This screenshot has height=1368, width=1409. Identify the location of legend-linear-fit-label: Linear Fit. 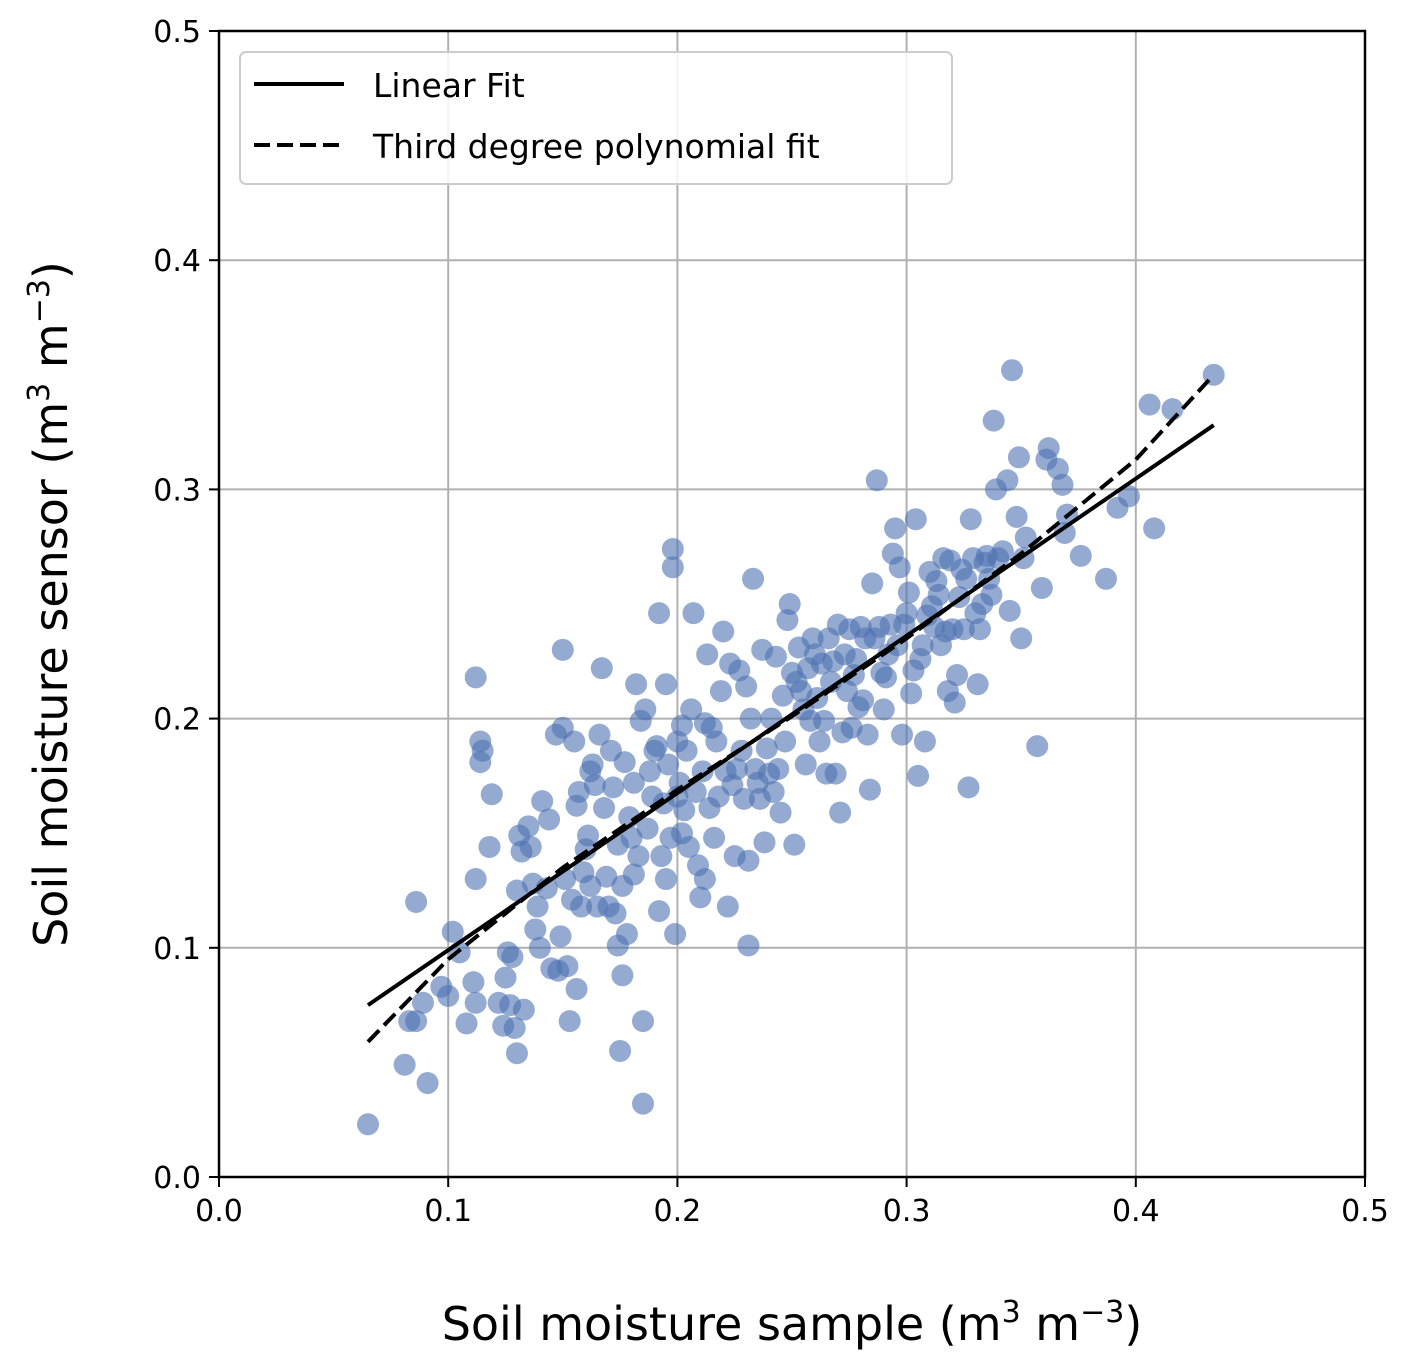
(449, 85).